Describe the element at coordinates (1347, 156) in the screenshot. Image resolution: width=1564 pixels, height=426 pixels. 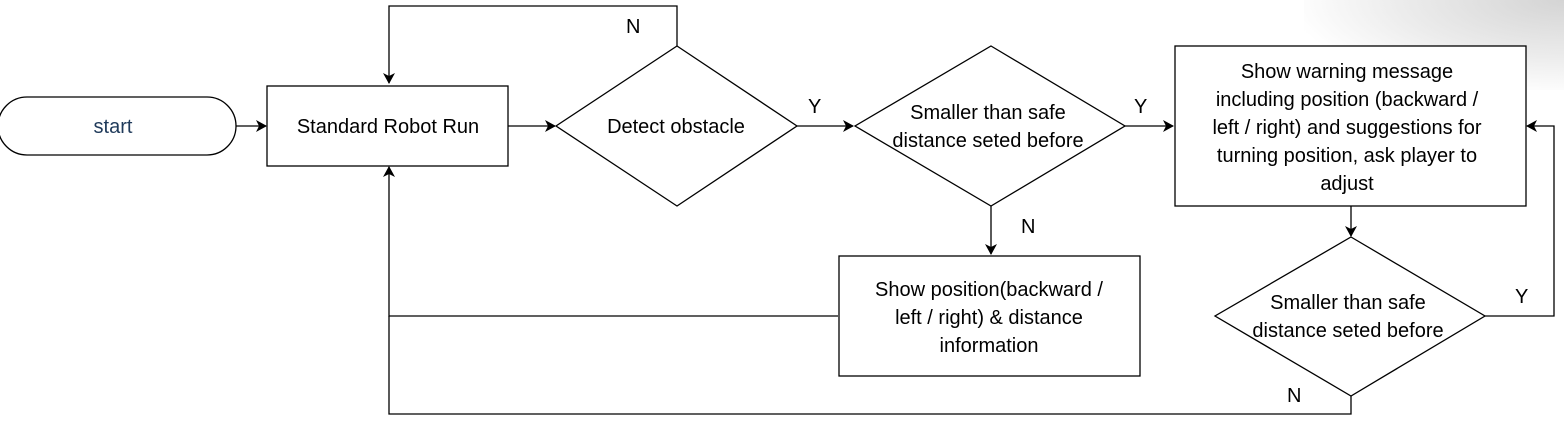
I see `text-line: turning position, ask player to` at that location.